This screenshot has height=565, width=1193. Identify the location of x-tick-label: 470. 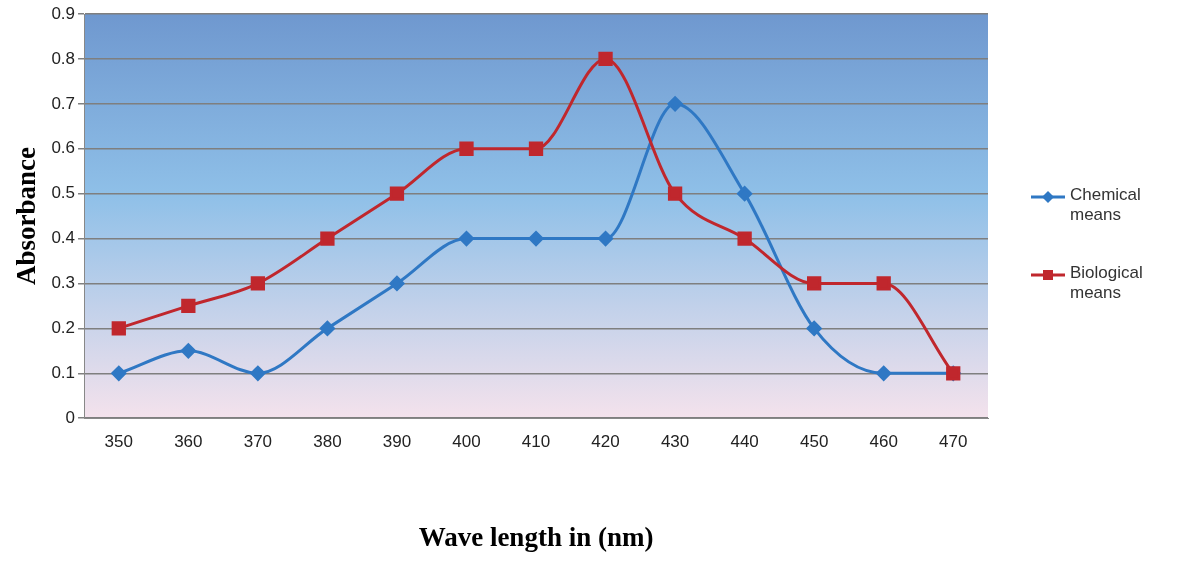
(953, 442).